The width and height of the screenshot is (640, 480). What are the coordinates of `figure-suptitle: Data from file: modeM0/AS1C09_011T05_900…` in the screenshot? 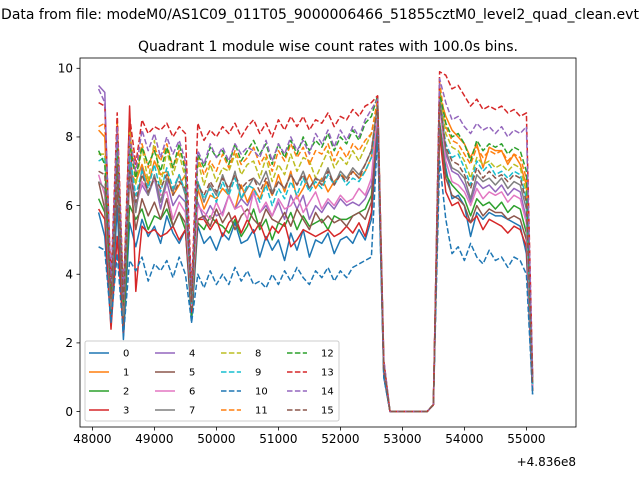 It's located at (320, 15).